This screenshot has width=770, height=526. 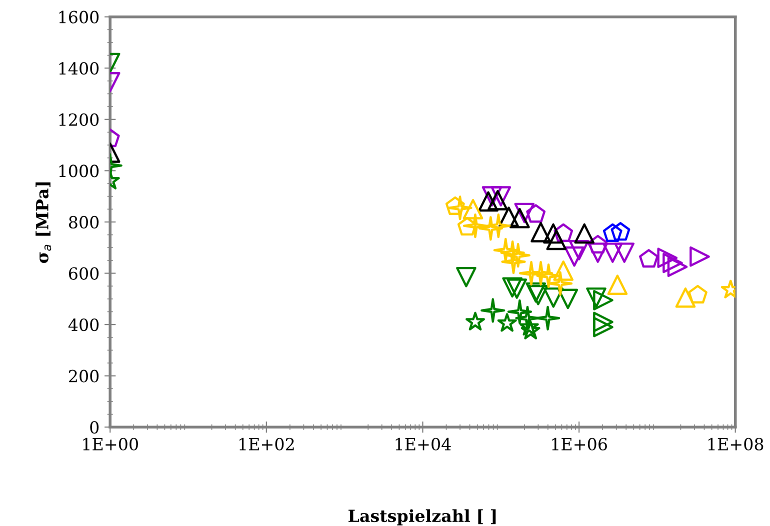 What do you see at coordinates (110, 444) in the screenshot?
I see `x-tick-label: 1E+00` at bounding box center [110, 444].